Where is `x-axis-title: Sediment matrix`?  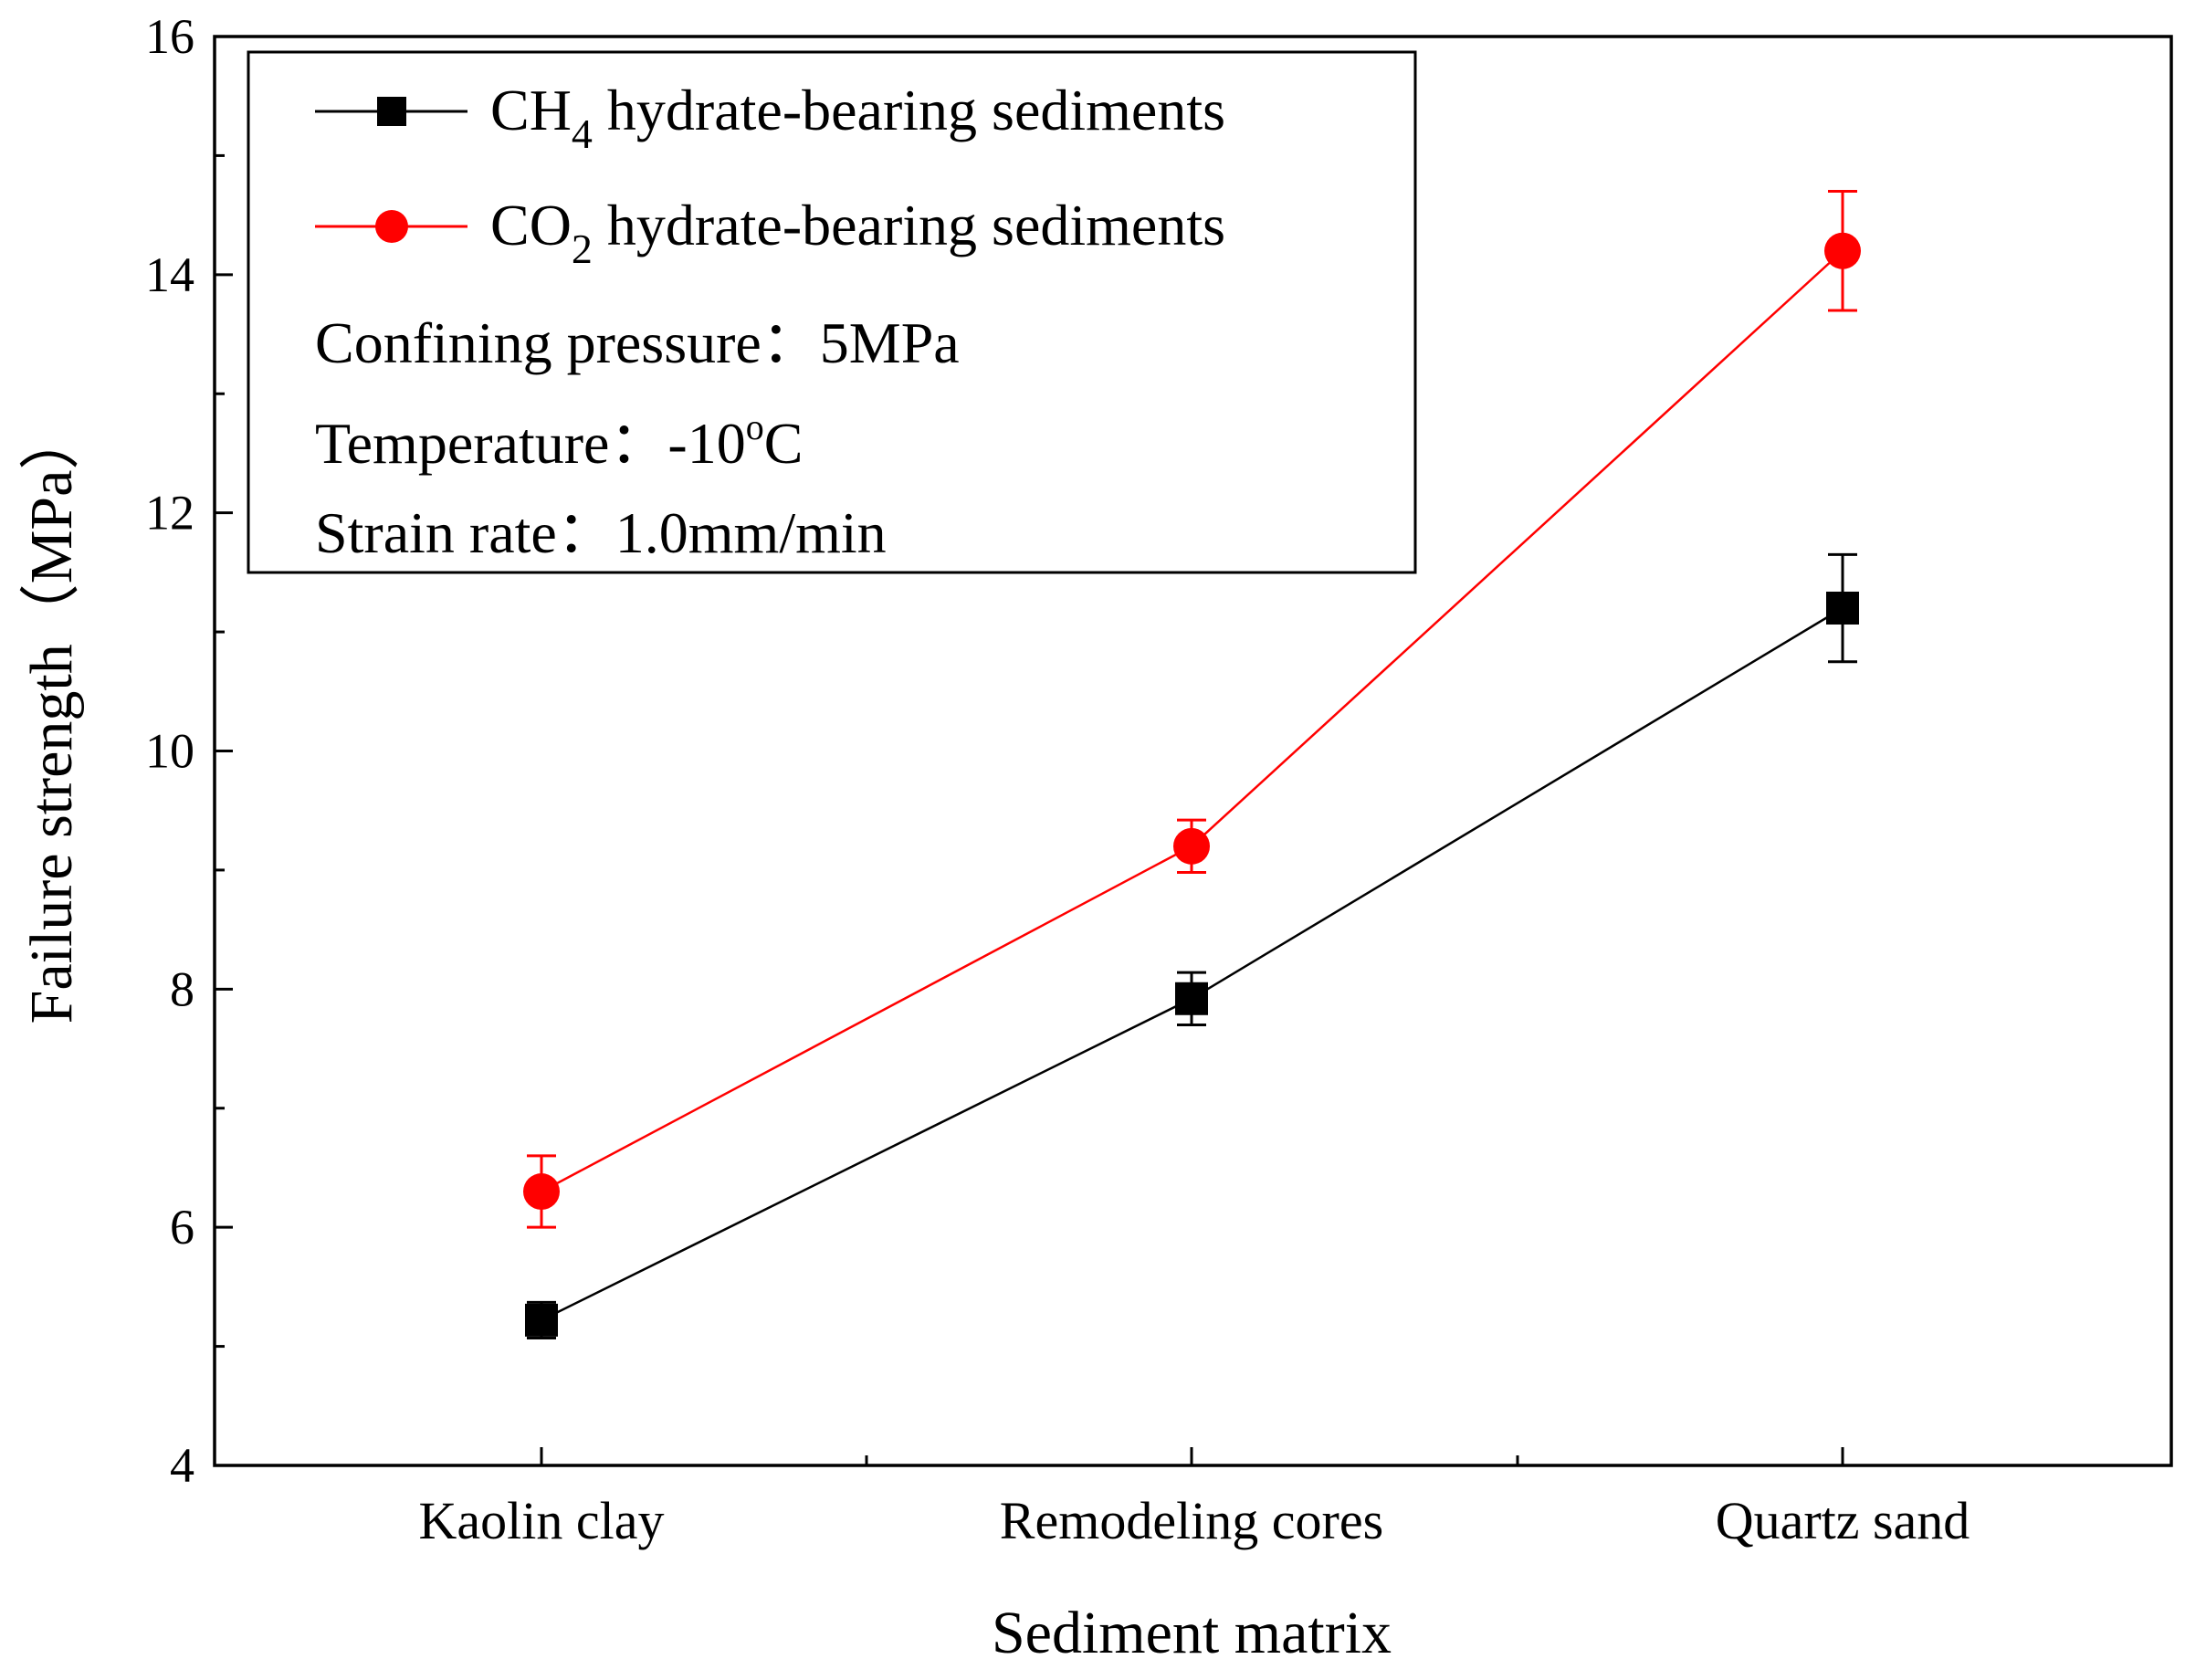 x-axis-title: Sediment matrix is located at coordinates (1192, 1633).